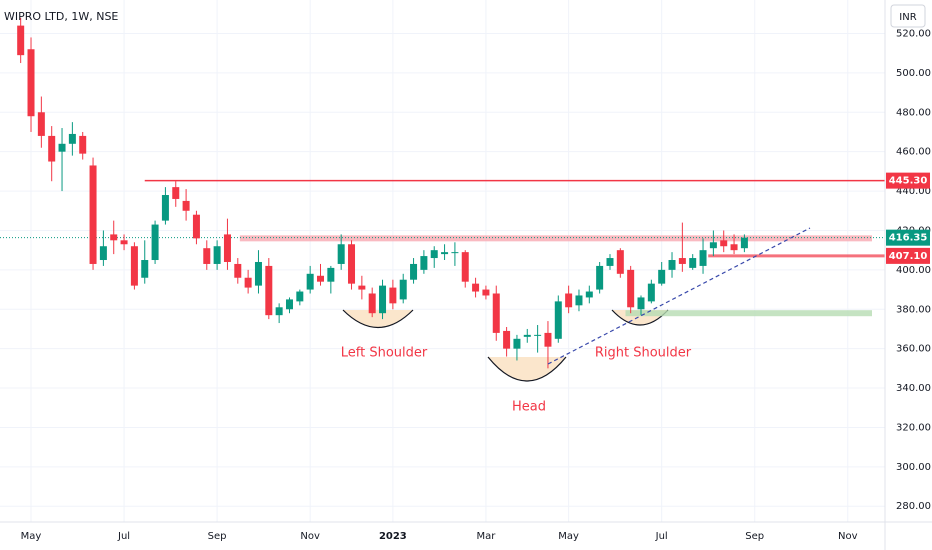  I want to click on y-tick-label: 520.00, so click(913, 33).